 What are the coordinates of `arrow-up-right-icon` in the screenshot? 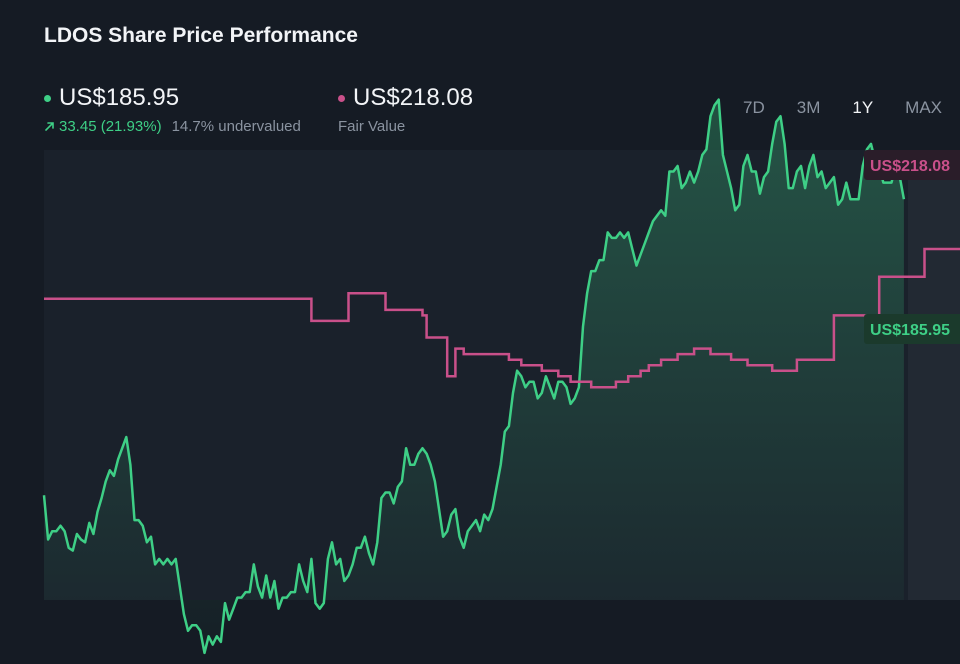 It's located at (49, 126).